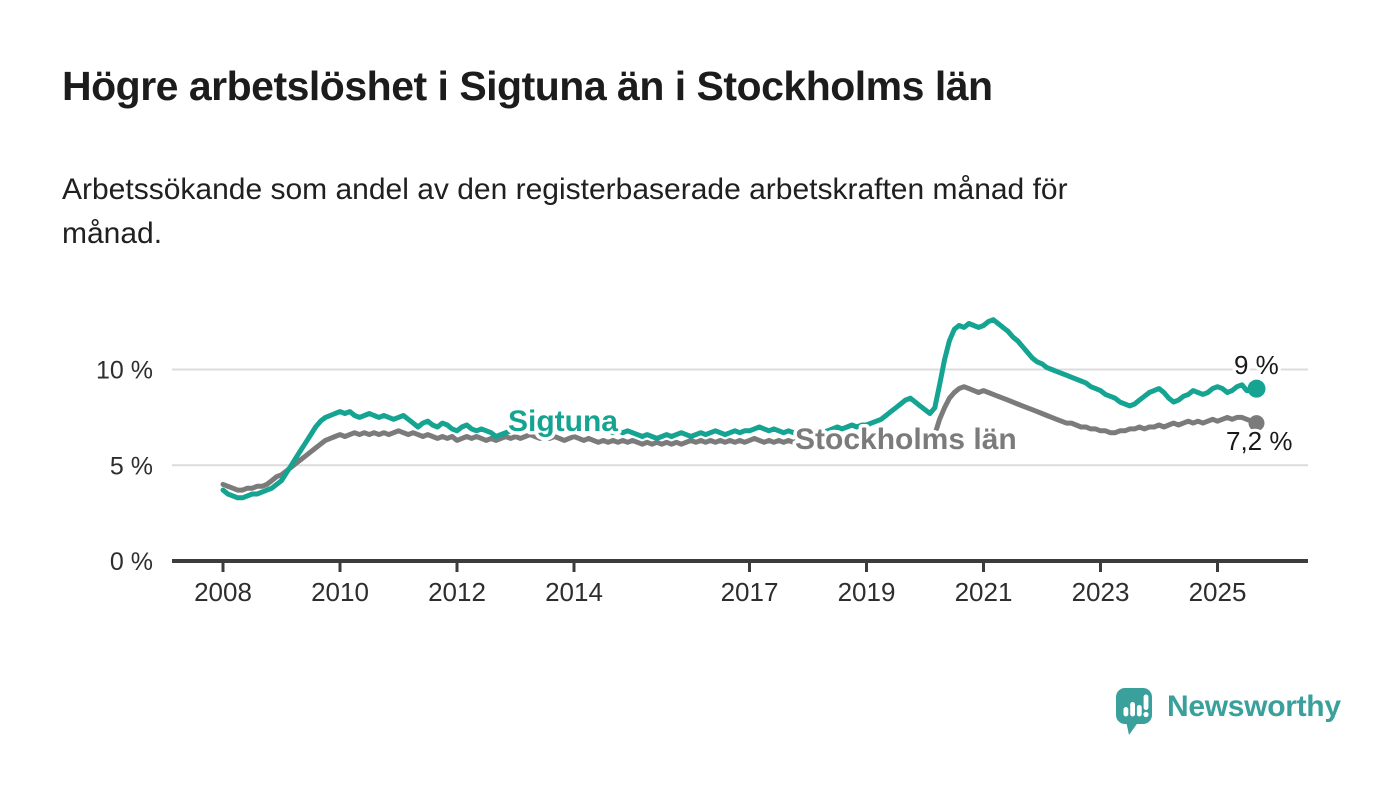 The image size is (1400, 794). Describe the element at coordinates (1101, 592) in the screenshot. I see `x-tick-label-2023: 2023` at that location.